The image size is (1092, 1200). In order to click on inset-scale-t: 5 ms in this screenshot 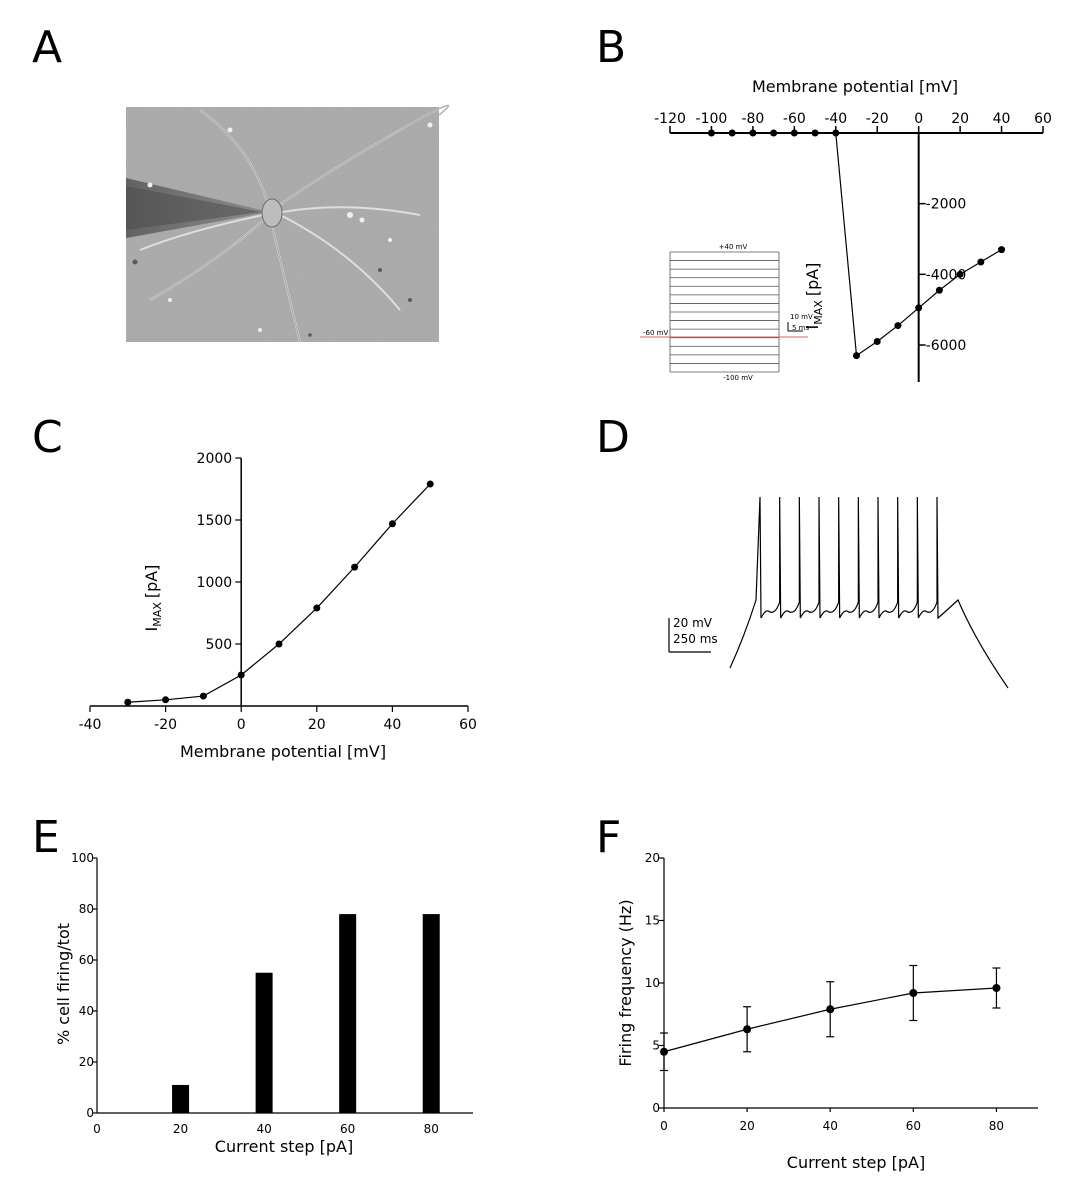, I will do `click(800, 328)`.